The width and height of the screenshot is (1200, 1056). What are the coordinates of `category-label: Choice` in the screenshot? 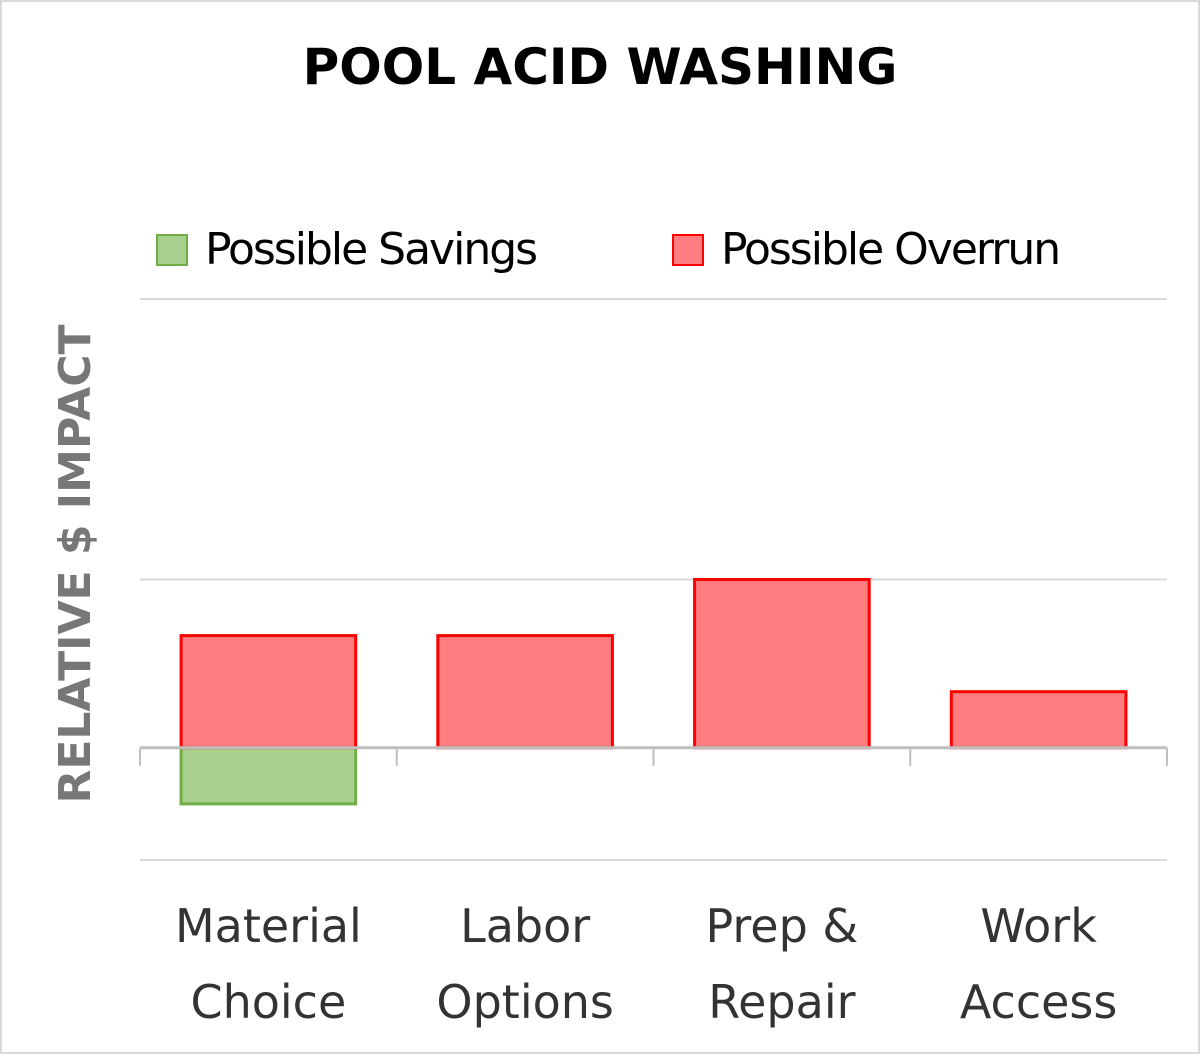 It's located at (268, 1002).